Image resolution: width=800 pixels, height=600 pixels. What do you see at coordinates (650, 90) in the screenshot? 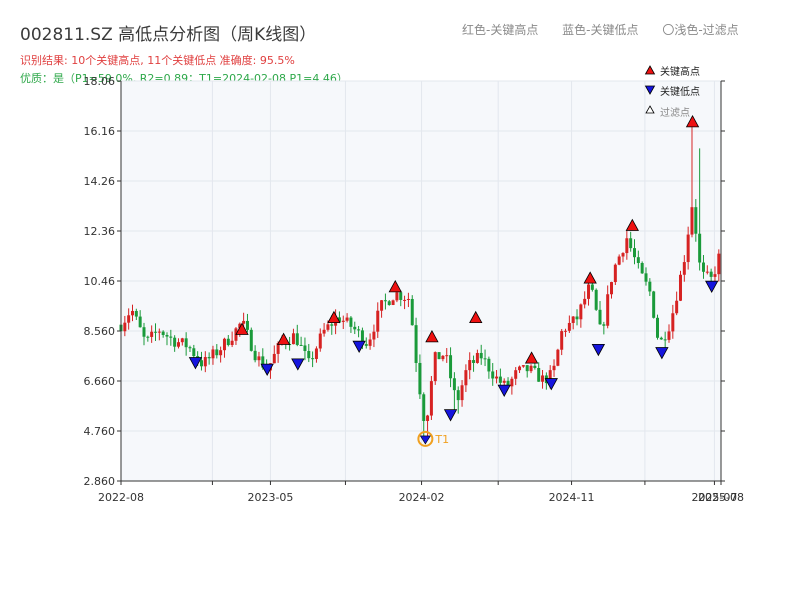
I see `legend-low-icon` at bounding box center [650, 90].